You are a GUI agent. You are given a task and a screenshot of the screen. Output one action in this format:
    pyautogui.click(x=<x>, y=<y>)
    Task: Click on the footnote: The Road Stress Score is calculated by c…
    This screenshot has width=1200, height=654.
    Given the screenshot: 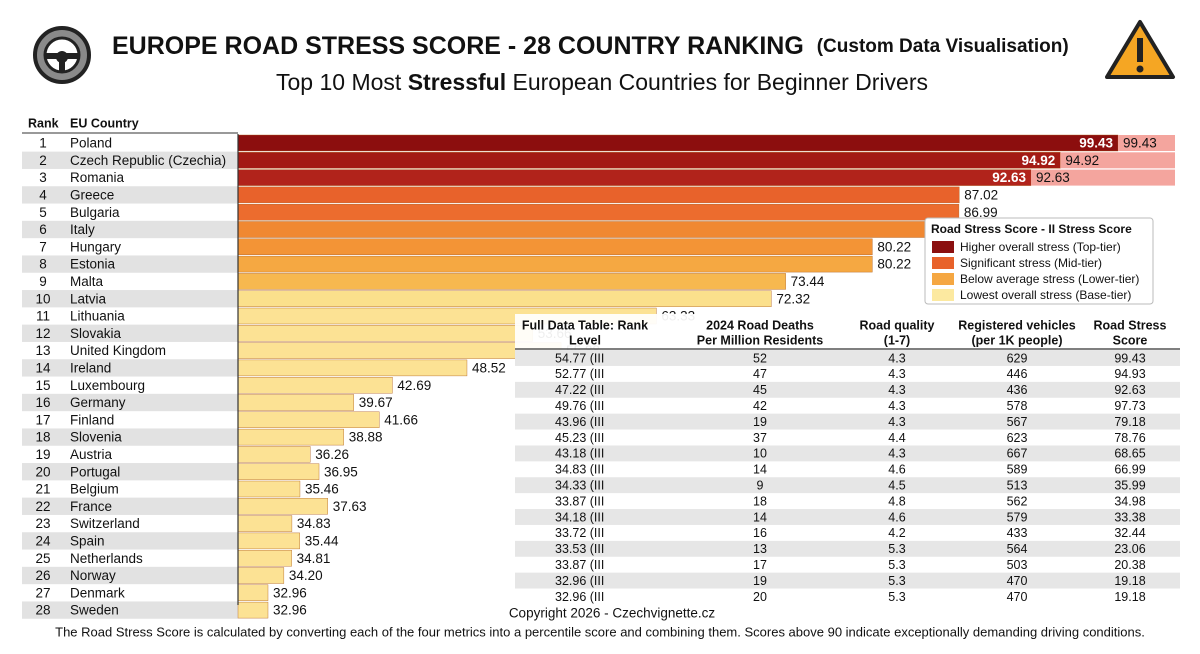 What is the action you would take?
    pyautogui.click(x=600, y=631)
    